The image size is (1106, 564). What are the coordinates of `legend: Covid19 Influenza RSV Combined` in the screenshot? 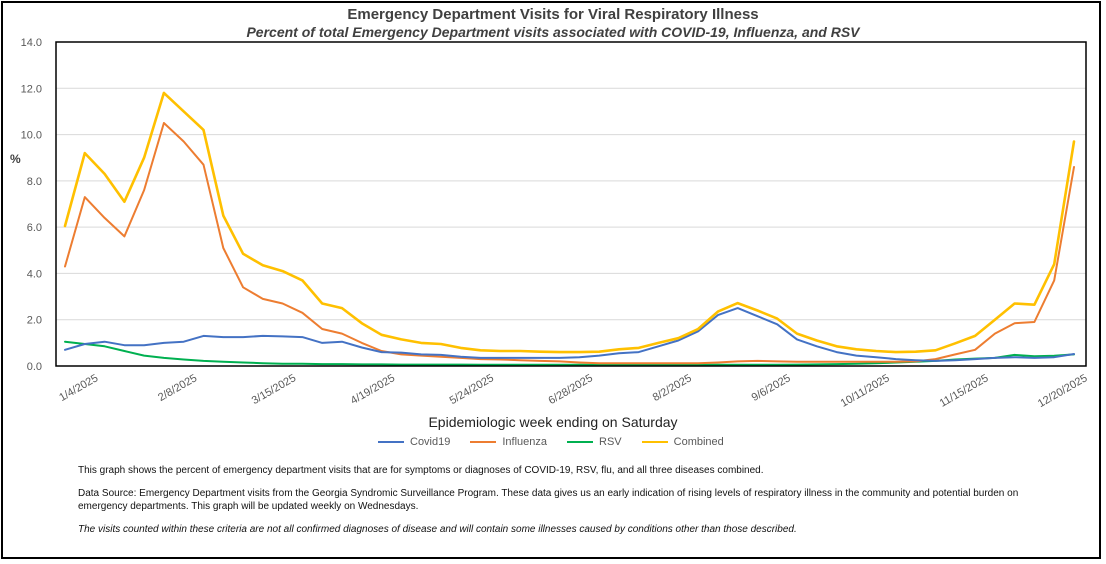 It's located at (551, 442).